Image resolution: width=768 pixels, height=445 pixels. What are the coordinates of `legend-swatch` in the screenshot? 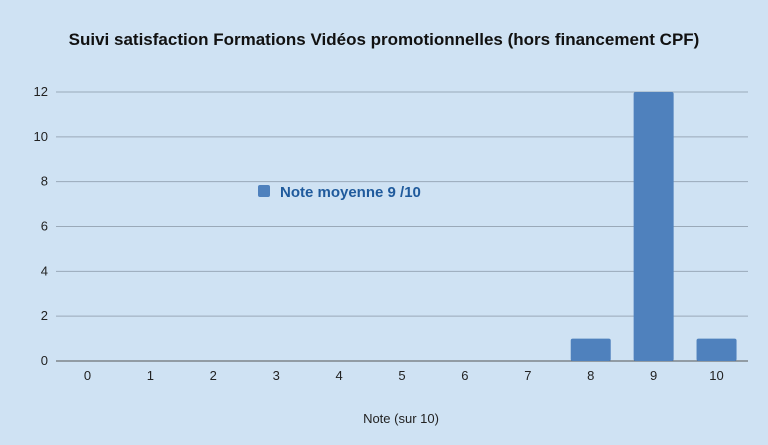 It's located at (264, 191).